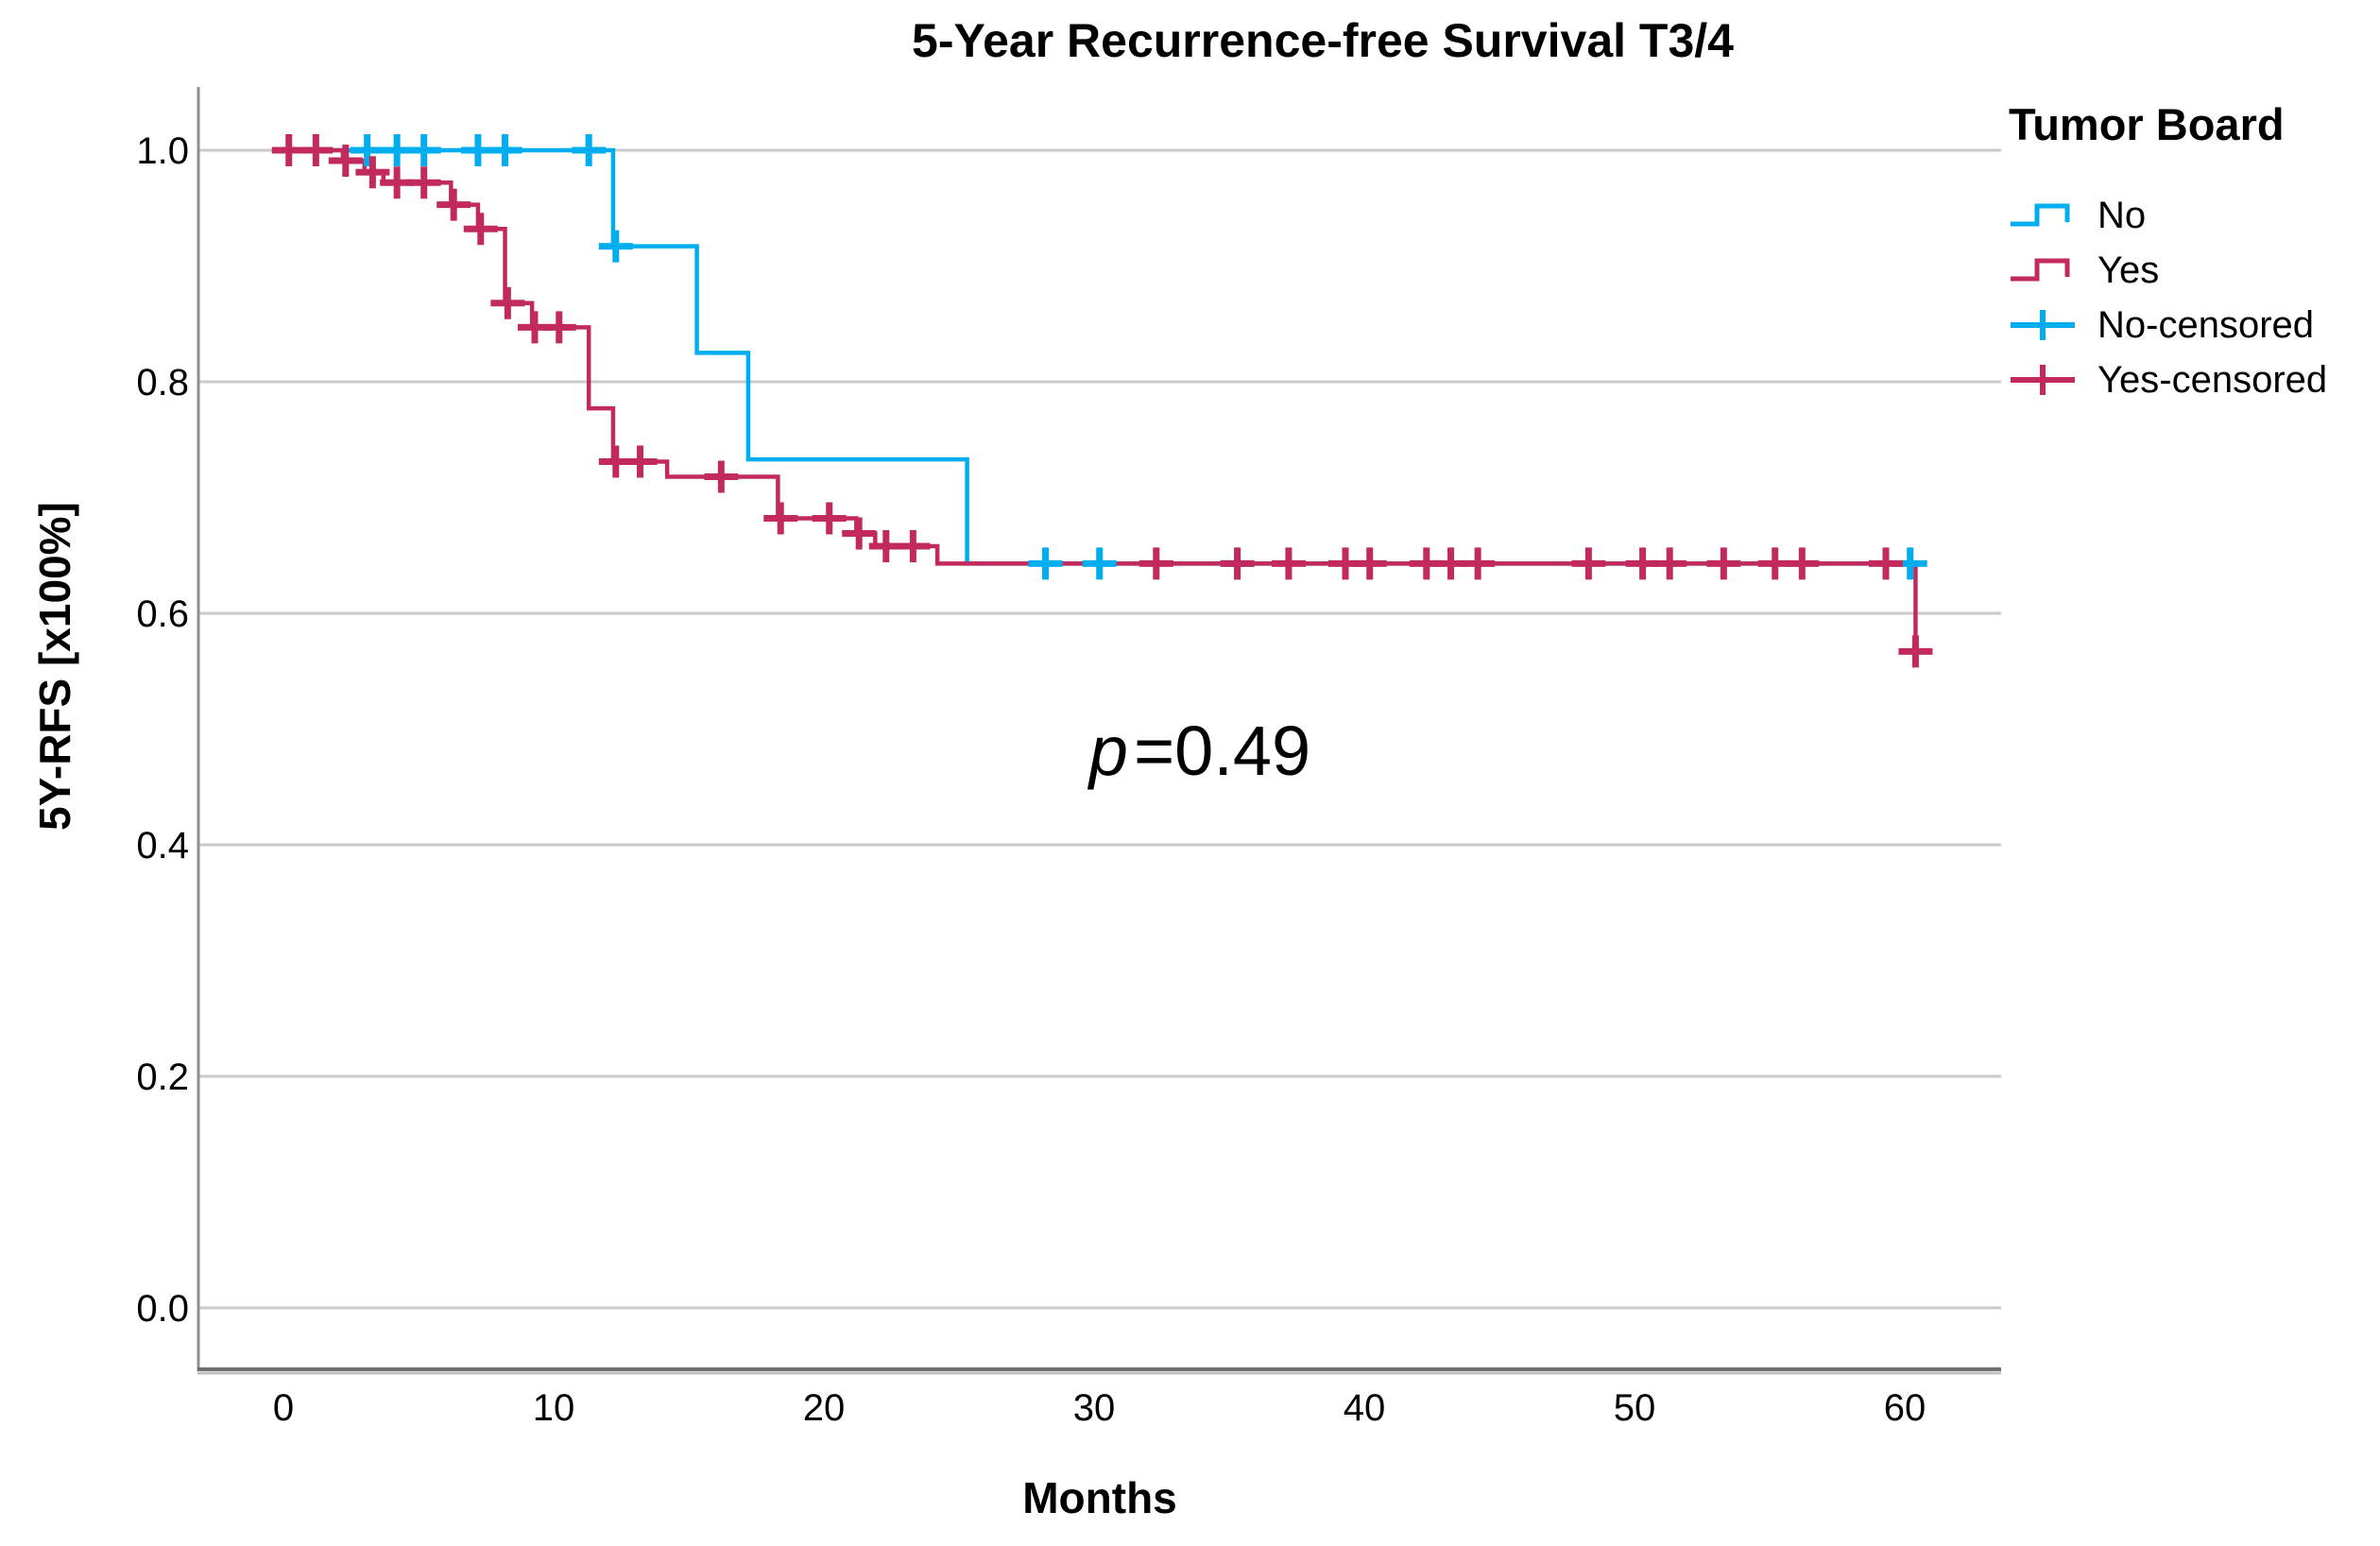  What do you see at coordinates (2043, 325) in the screenshot?
I see `no-censored-icon` at bounding box center [2043, 325].